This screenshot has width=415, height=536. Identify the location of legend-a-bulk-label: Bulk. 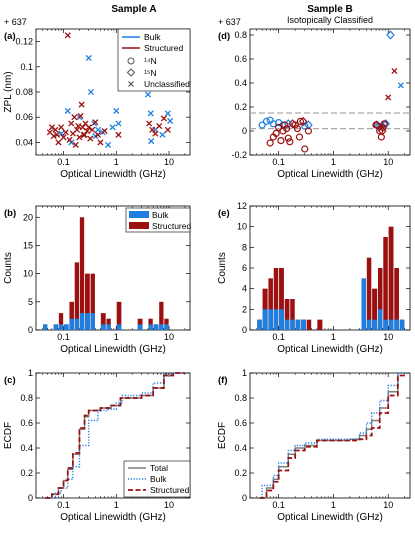
(152, 37).